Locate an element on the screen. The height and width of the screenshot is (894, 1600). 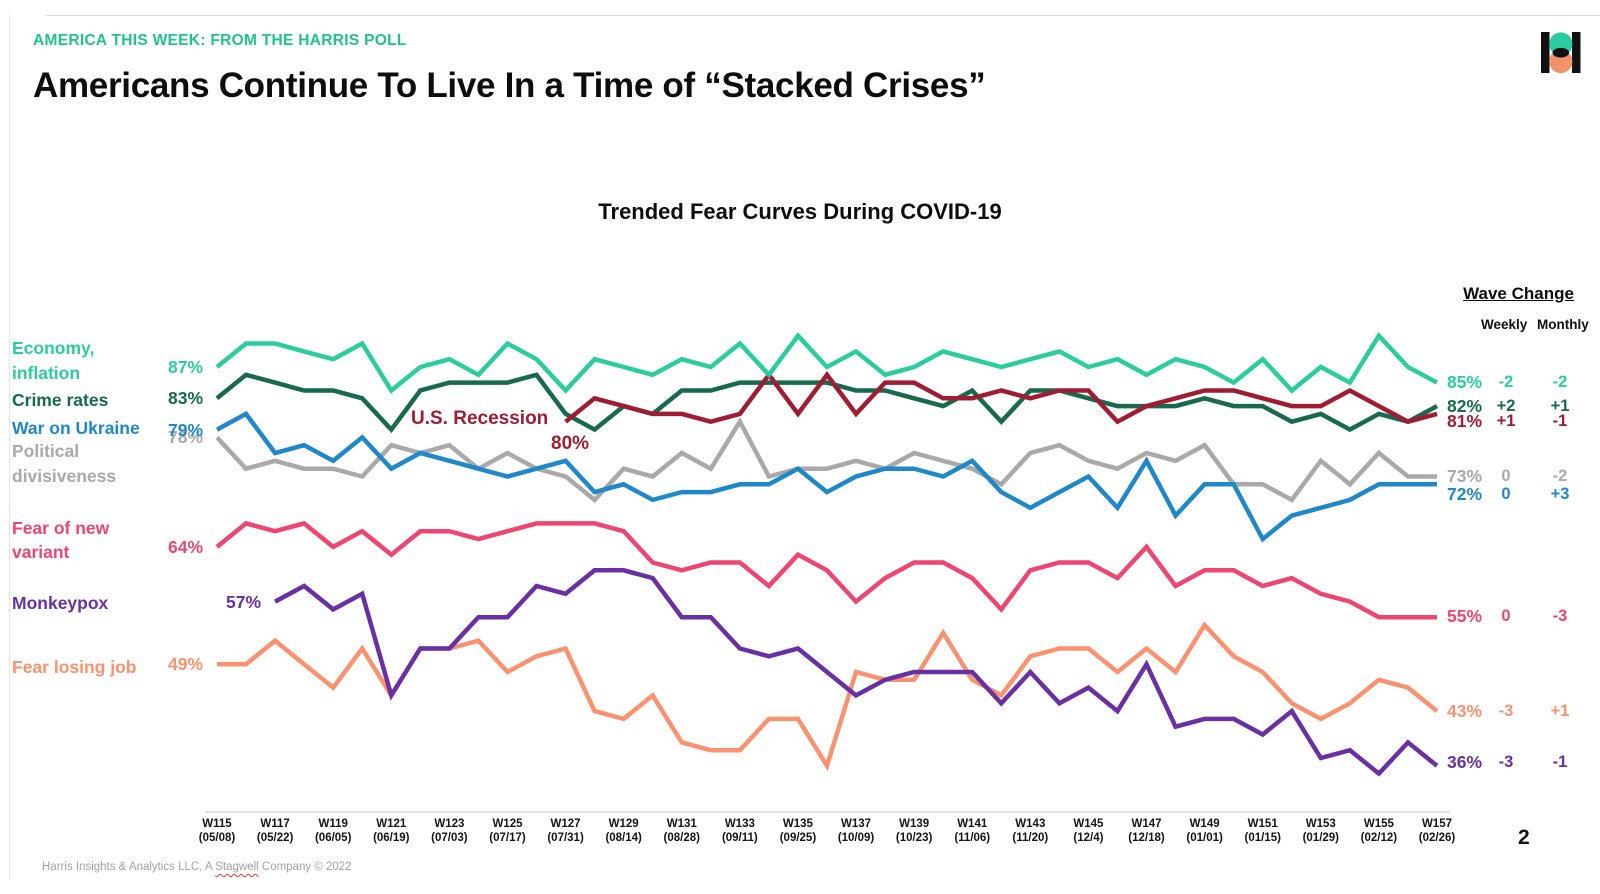
wave-change-col-monthly: Monthly is located at coordinates (1563, 324).